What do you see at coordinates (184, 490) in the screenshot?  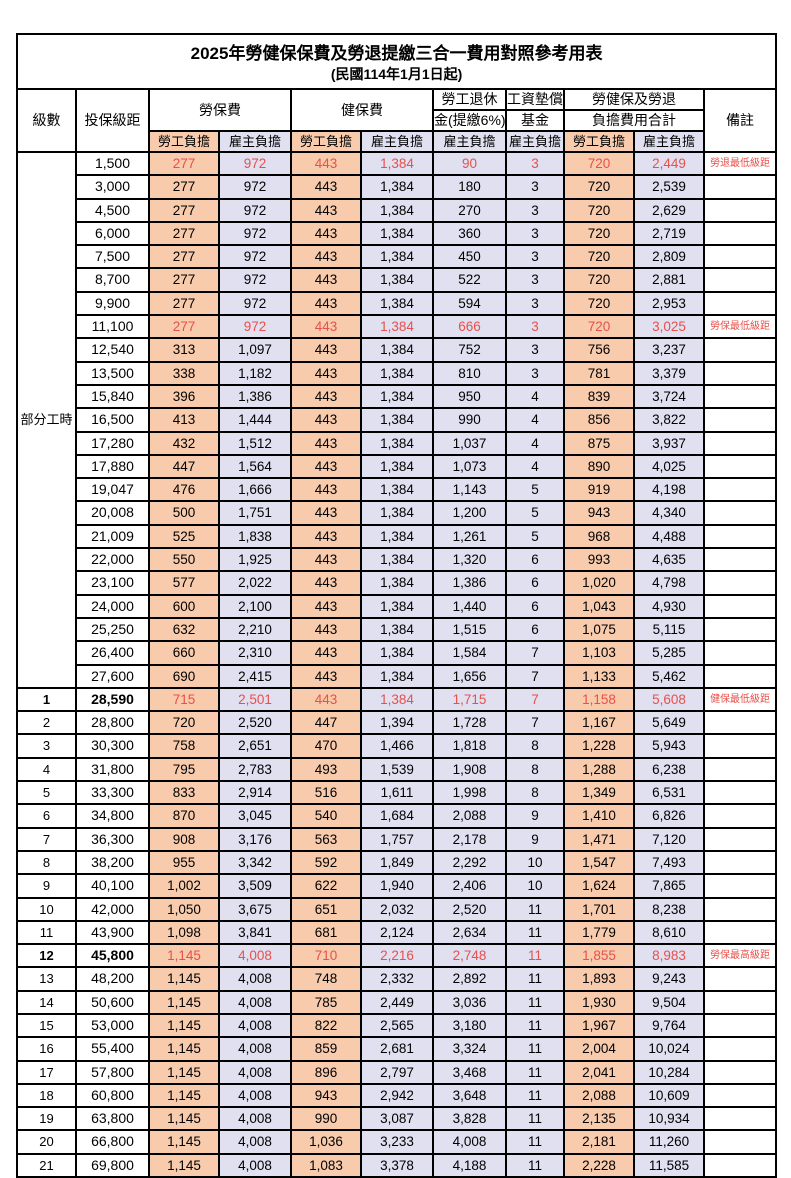 I see `fee-cell: 476` at bounding box center [184, 490].